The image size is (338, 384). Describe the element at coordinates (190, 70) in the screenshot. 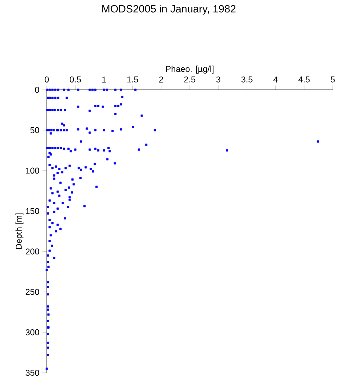

I see `x-axis-title: Phaeo. [µg/l]` at that location.